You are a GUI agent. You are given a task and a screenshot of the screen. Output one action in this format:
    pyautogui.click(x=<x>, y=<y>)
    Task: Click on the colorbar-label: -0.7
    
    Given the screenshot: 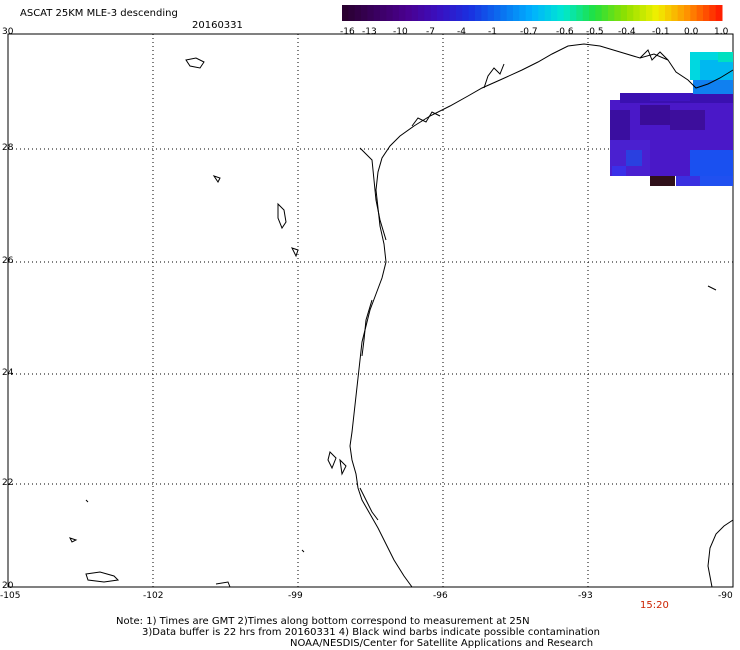 What is the action you would take?
    pyautogui.click(x=529, y=32)
    